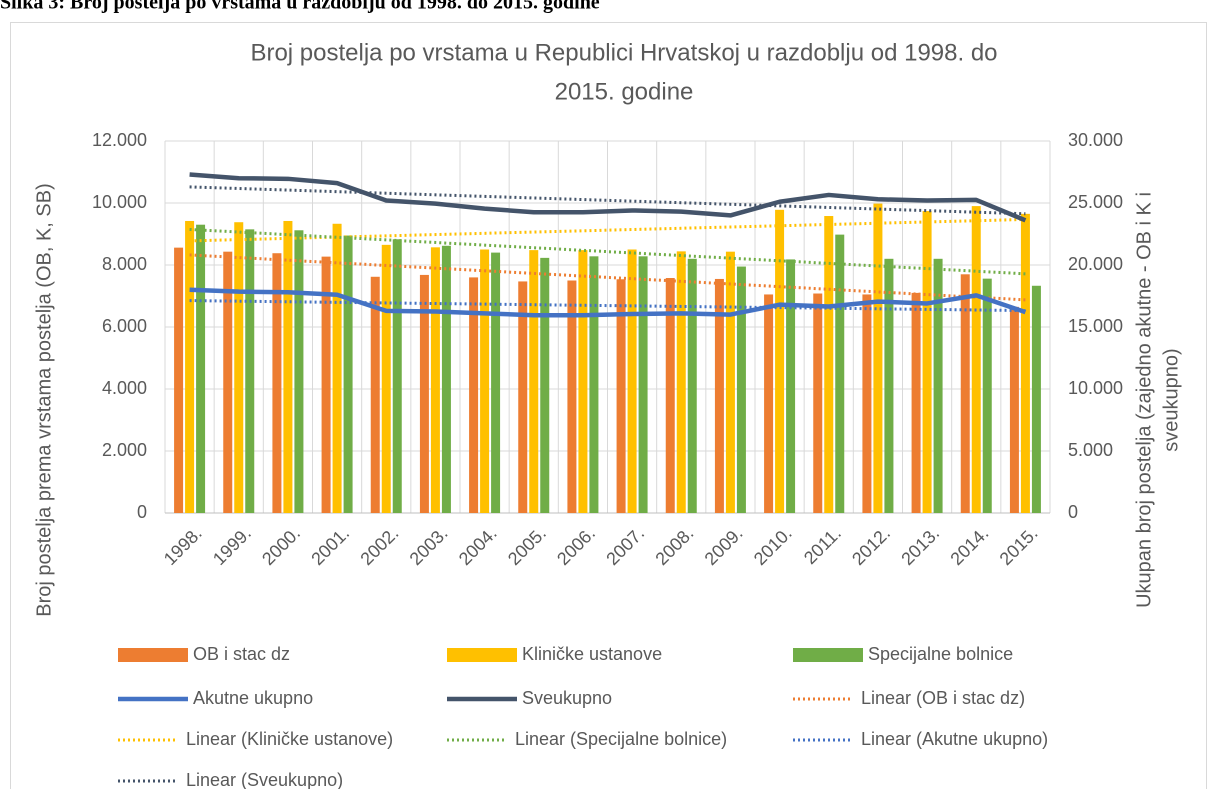 The image size is (1208, 789). What do you see at coordinates (183, 546) in the screenshot?
I see `x-tick-label: 1998.` at bounding box center [183, 546].